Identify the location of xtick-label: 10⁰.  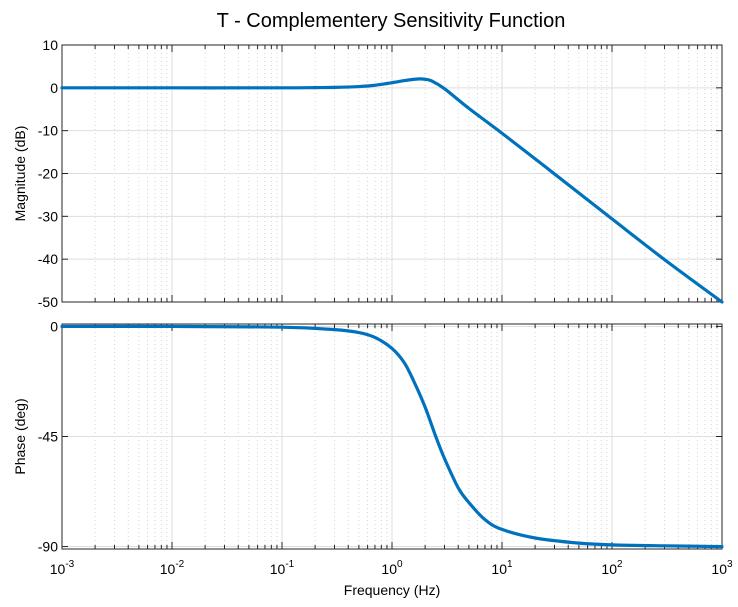
(392, 568).